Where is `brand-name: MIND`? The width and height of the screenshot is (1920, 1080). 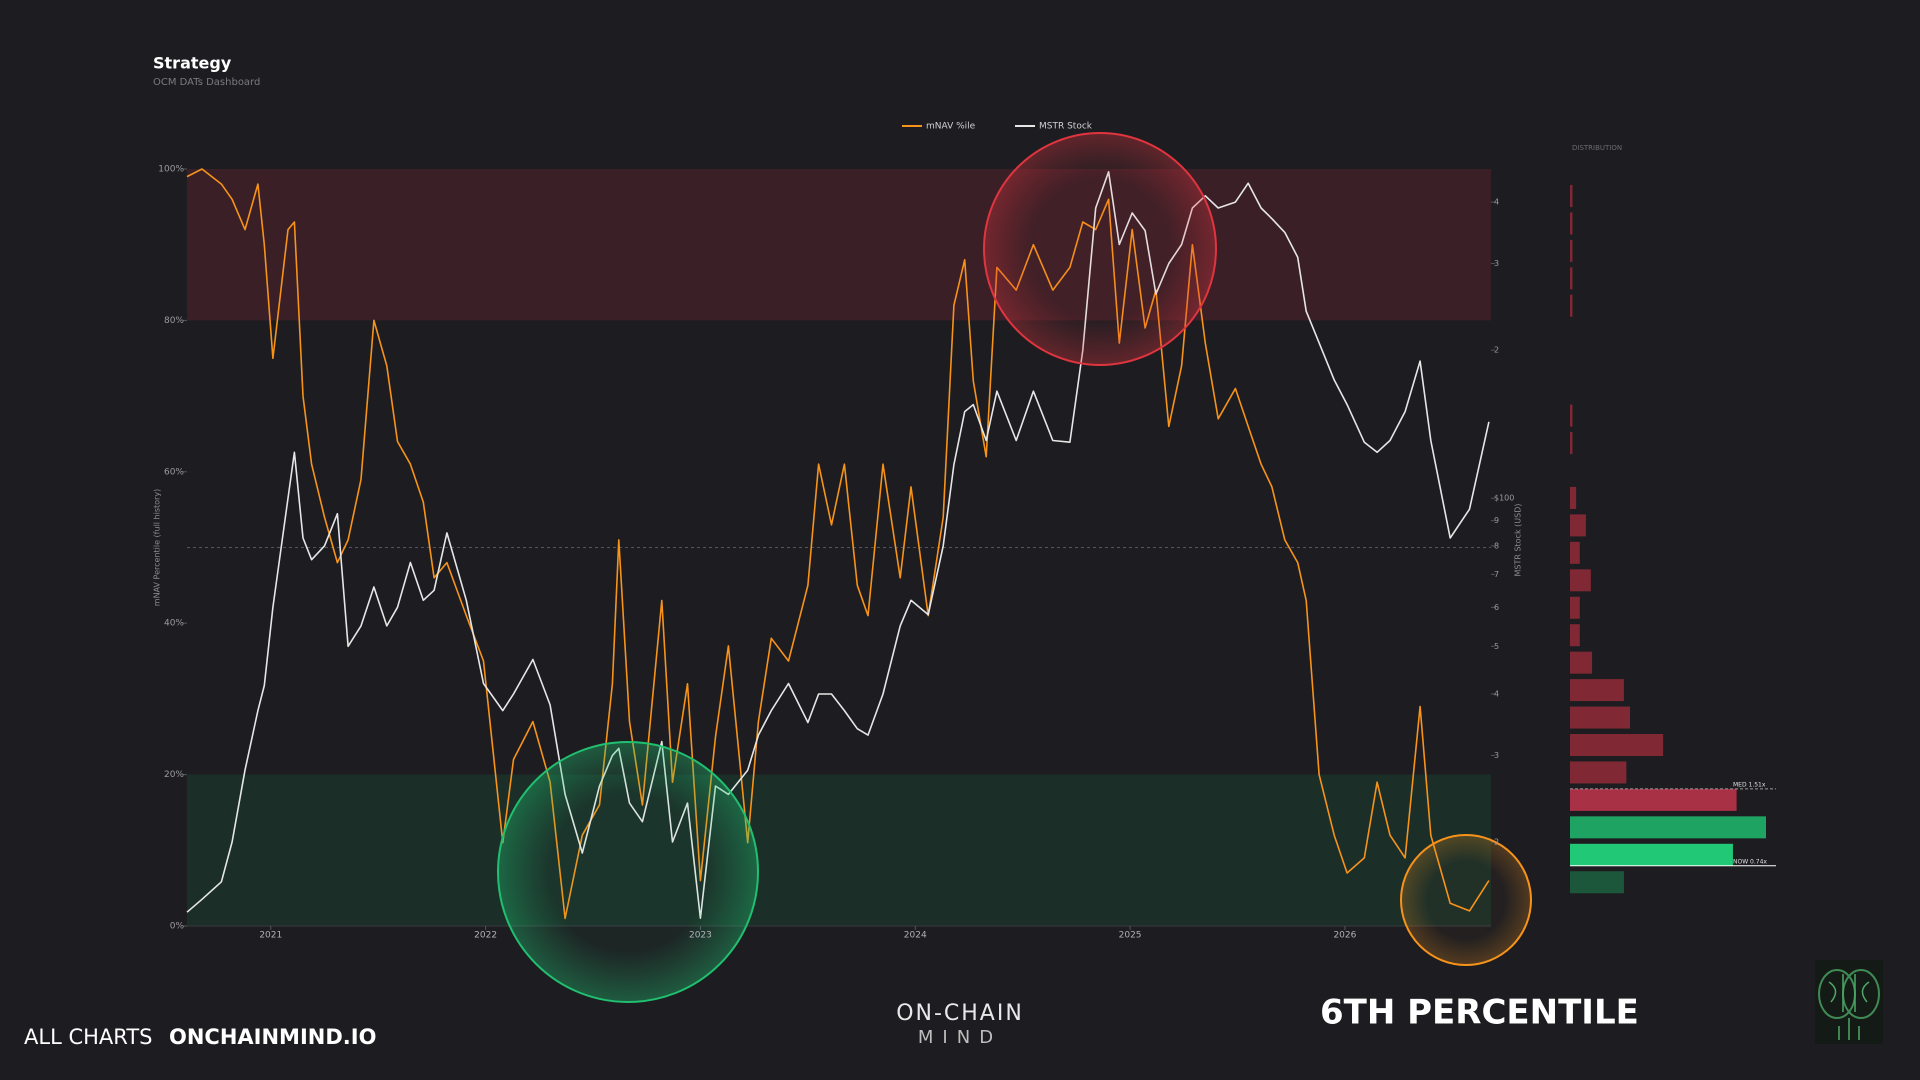
brand-name: MIND is located at coordinates (960, 1037).